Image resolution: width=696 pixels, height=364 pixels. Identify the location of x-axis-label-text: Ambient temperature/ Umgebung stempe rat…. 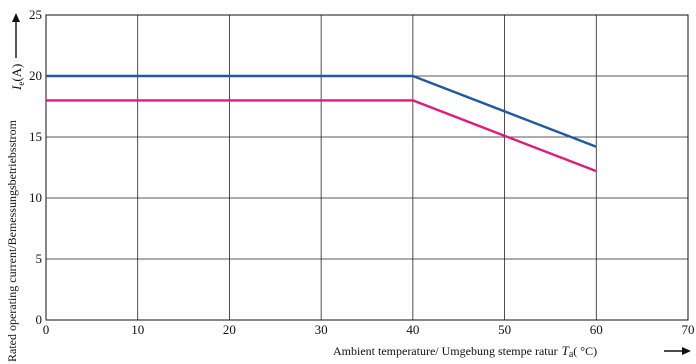
(445, 351).